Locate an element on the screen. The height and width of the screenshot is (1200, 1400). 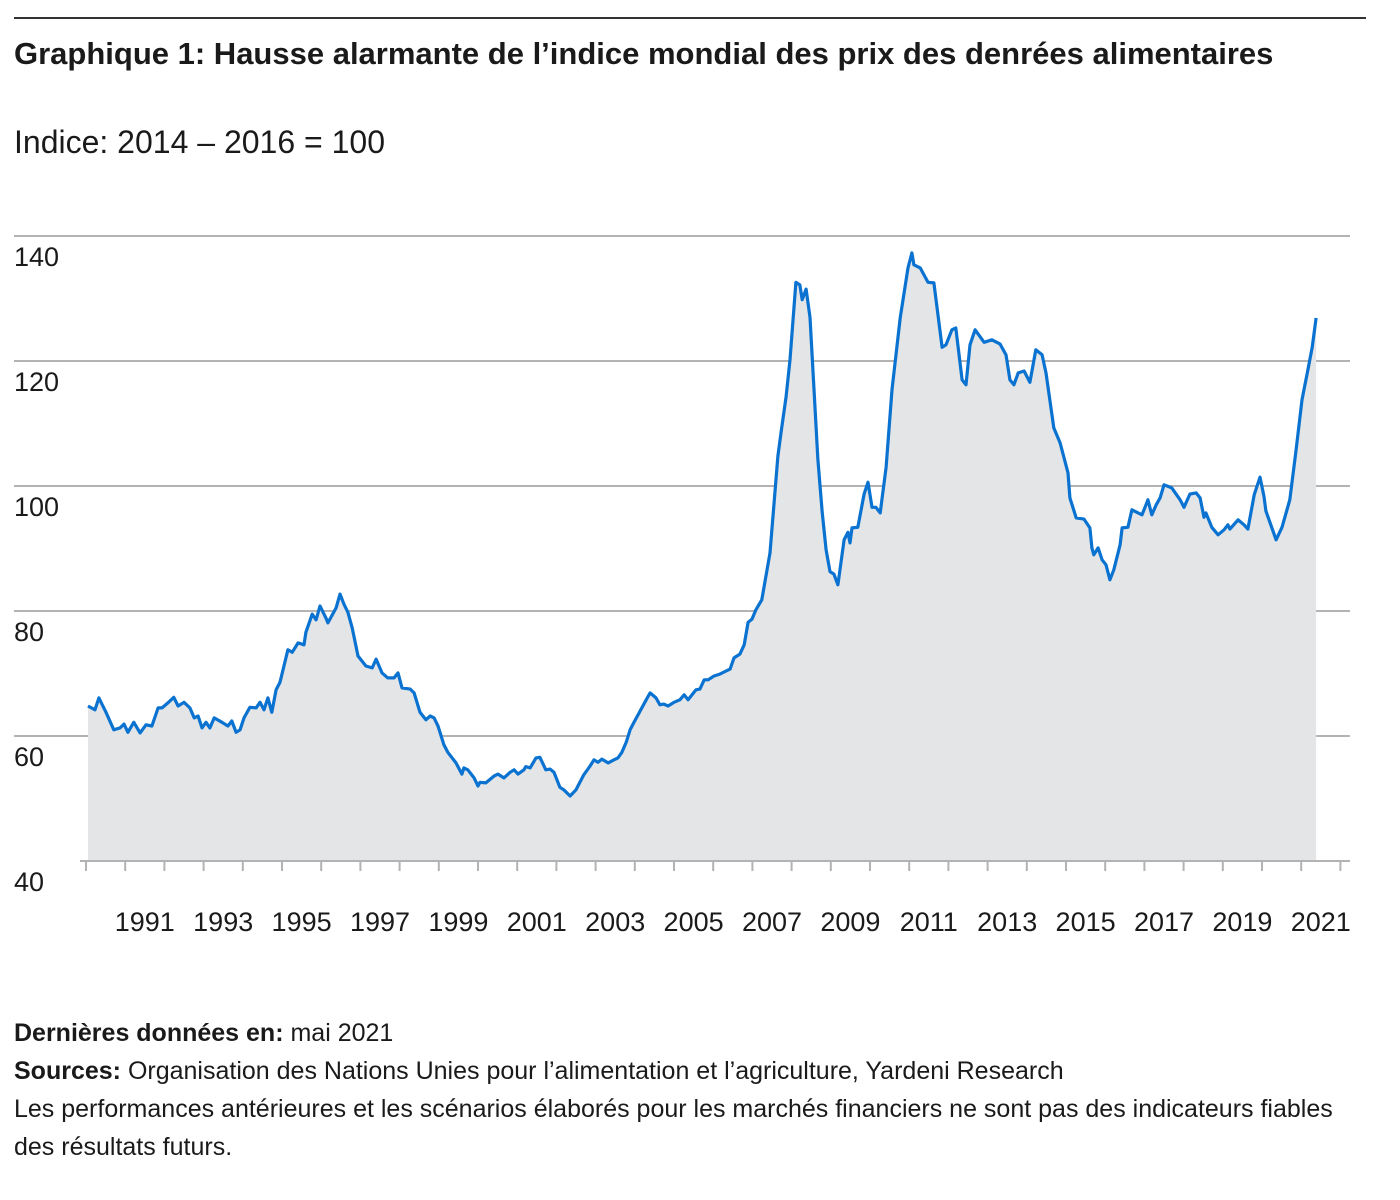
x-tick-label: 2021 is located at coordinates (1321, 922).